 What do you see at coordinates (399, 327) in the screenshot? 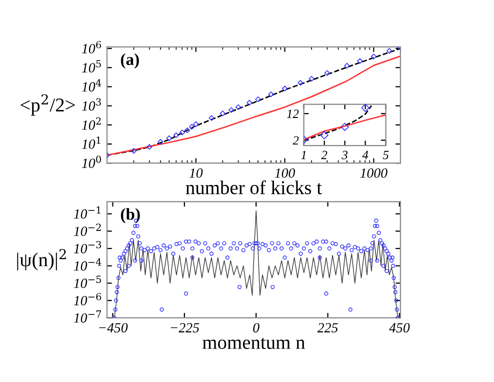
I see `x-tick-label: 450` at bounding box center [399, 327].